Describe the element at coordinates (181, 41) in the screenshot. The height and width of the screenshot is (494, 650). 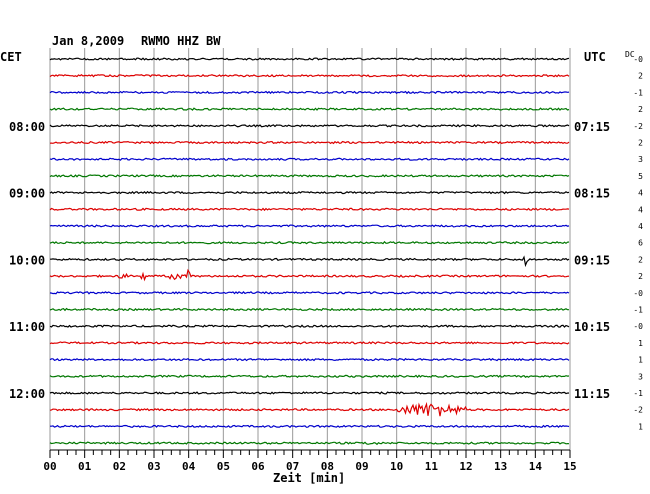
I see `chart-station: RWMO HHZ BW` at that location.